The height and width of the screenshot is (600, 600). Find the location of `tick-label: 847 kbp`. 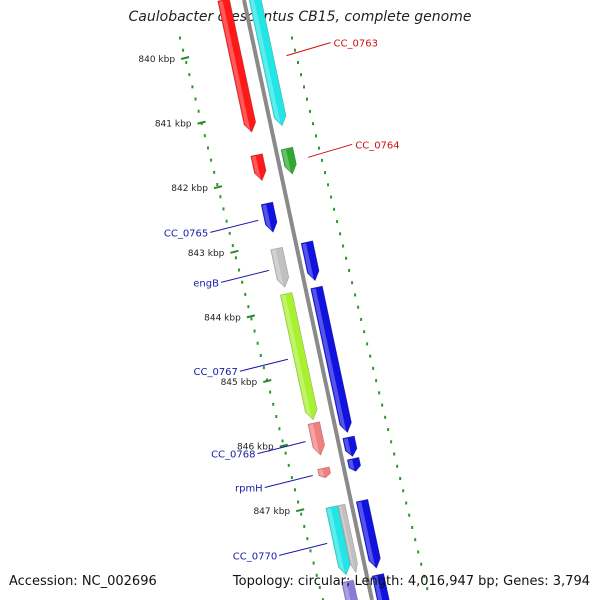

tick-label: 847 kbp is located at coordinates (271, 512).